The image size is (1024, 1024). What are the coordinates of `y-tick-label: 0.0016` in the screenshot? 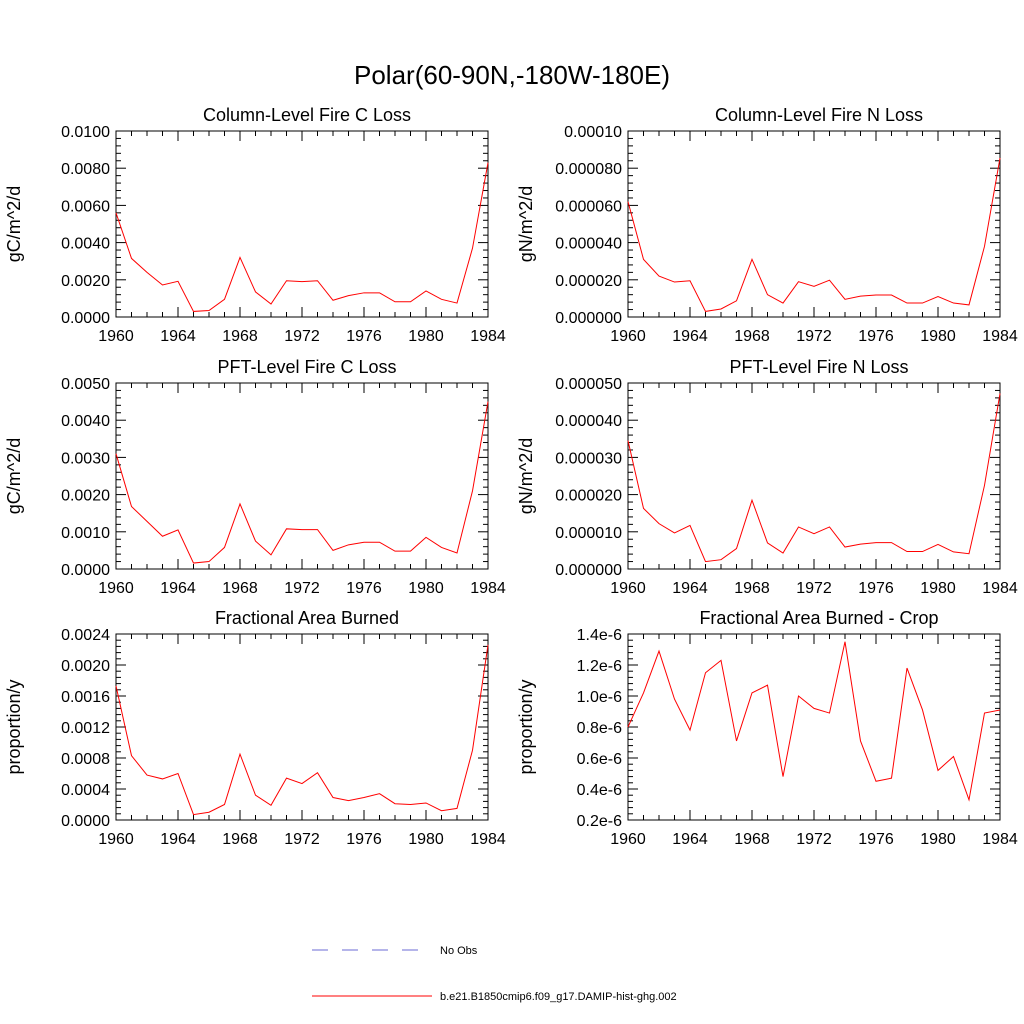 It's located at (85, 697).